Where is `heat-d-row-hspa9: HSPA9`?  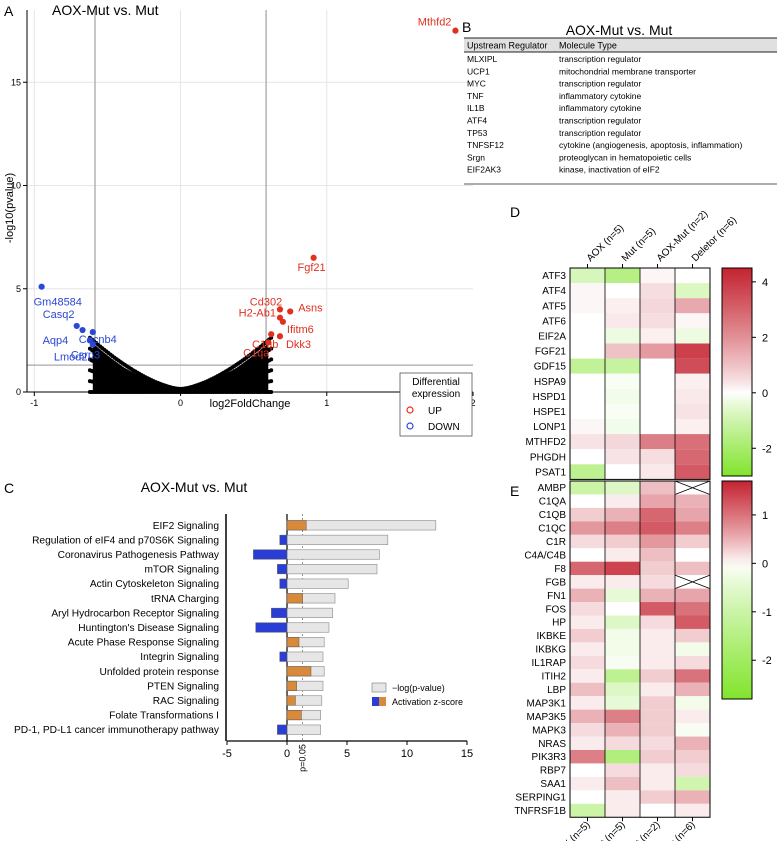
heat-d-row-hspa9: HSPA9 is located at coordinates (550, 382).